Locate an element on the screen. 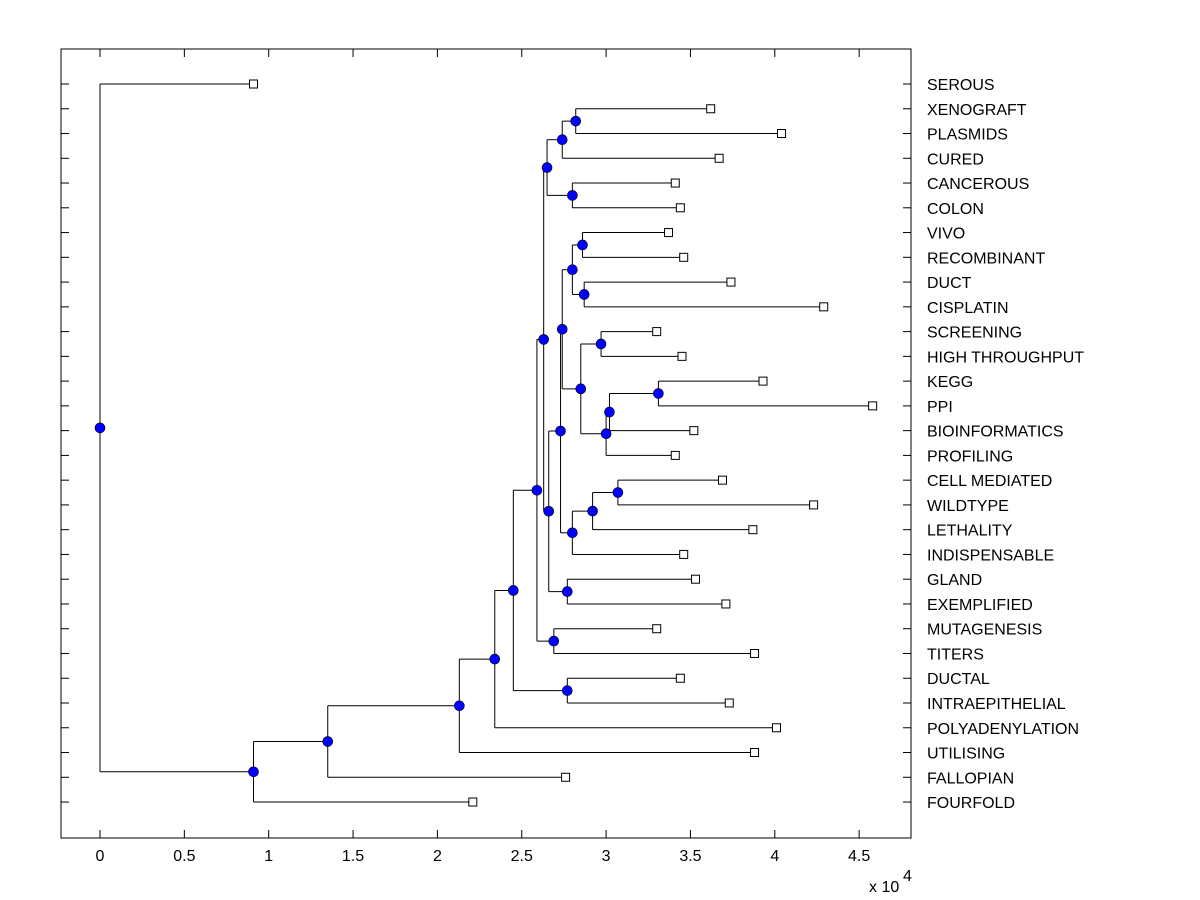  leaf-label: CANCEROUS is located at coordinates (978, 184).